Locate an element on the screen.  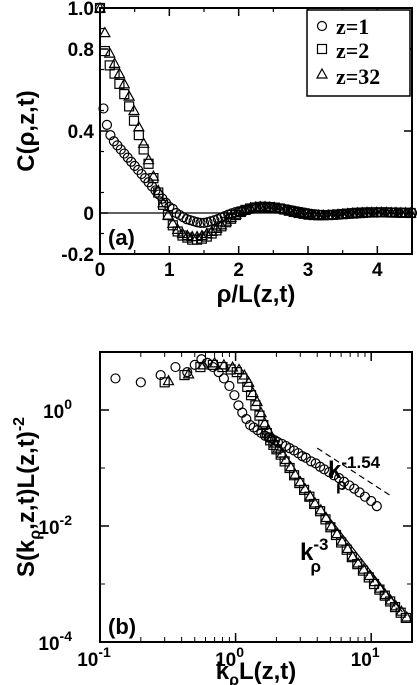
x-tick-label: 2 is located at coordinates (238, 270).